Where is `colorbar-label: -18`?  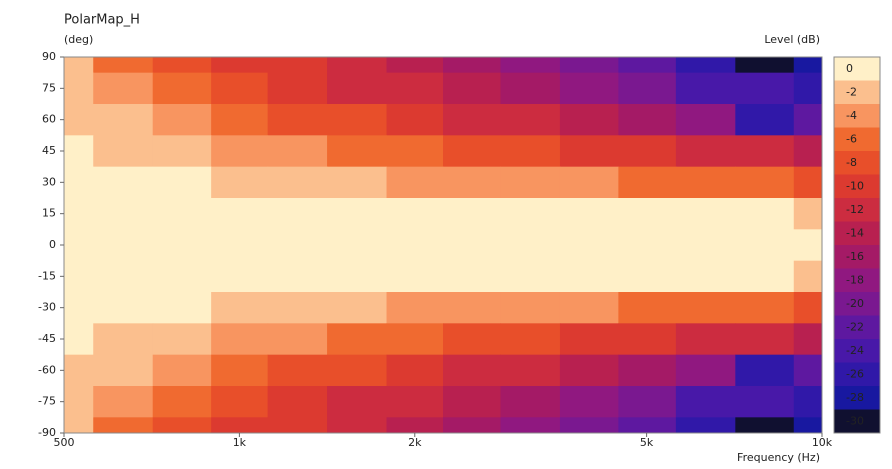 colorbar-label: -18 is located at coordinates (855, 279).